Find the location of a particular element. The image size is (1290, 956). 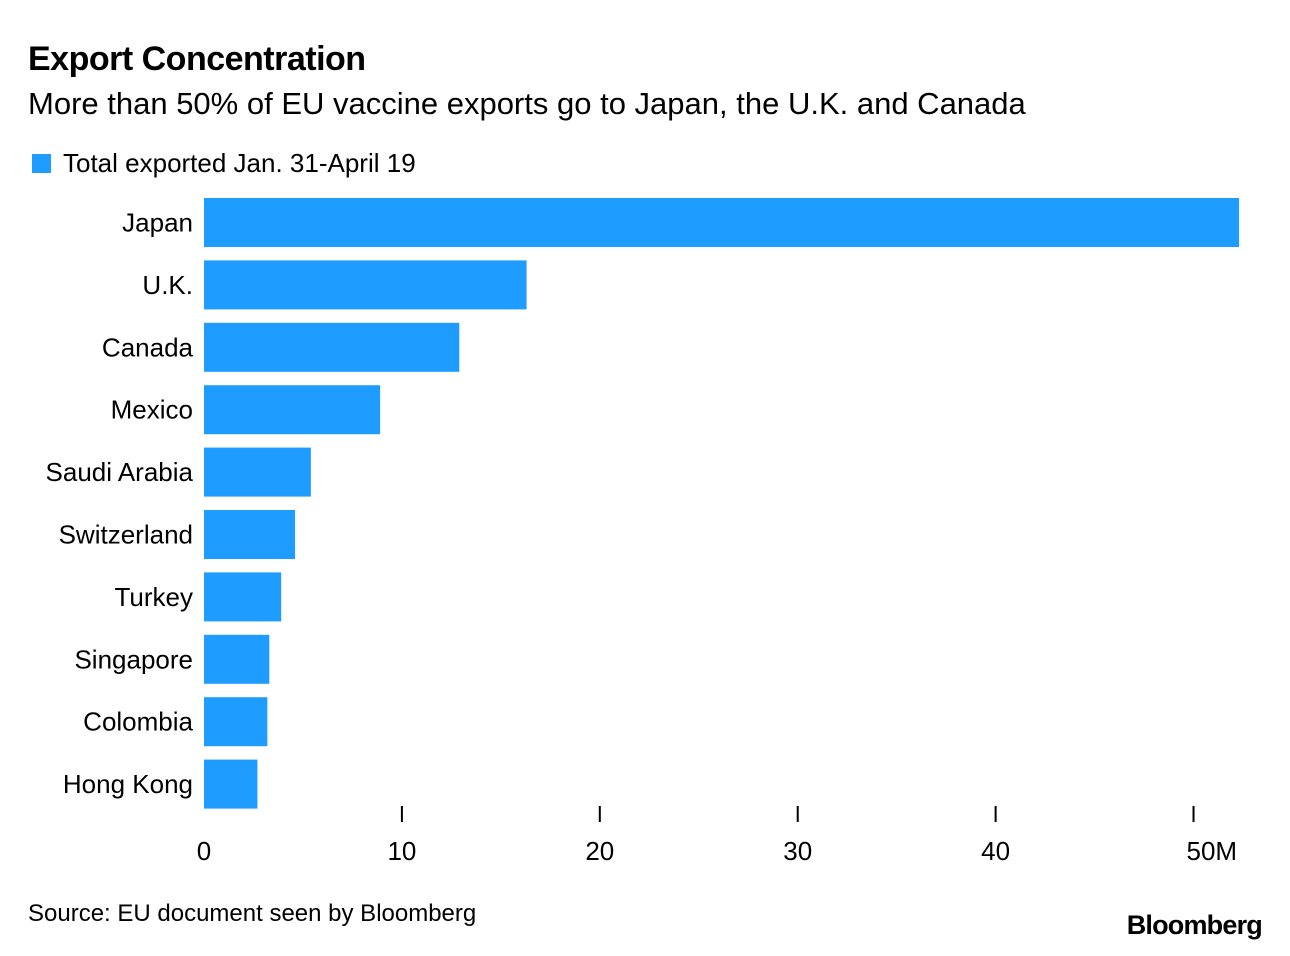

bar-hong-kong is located at coordinates (231, 784).